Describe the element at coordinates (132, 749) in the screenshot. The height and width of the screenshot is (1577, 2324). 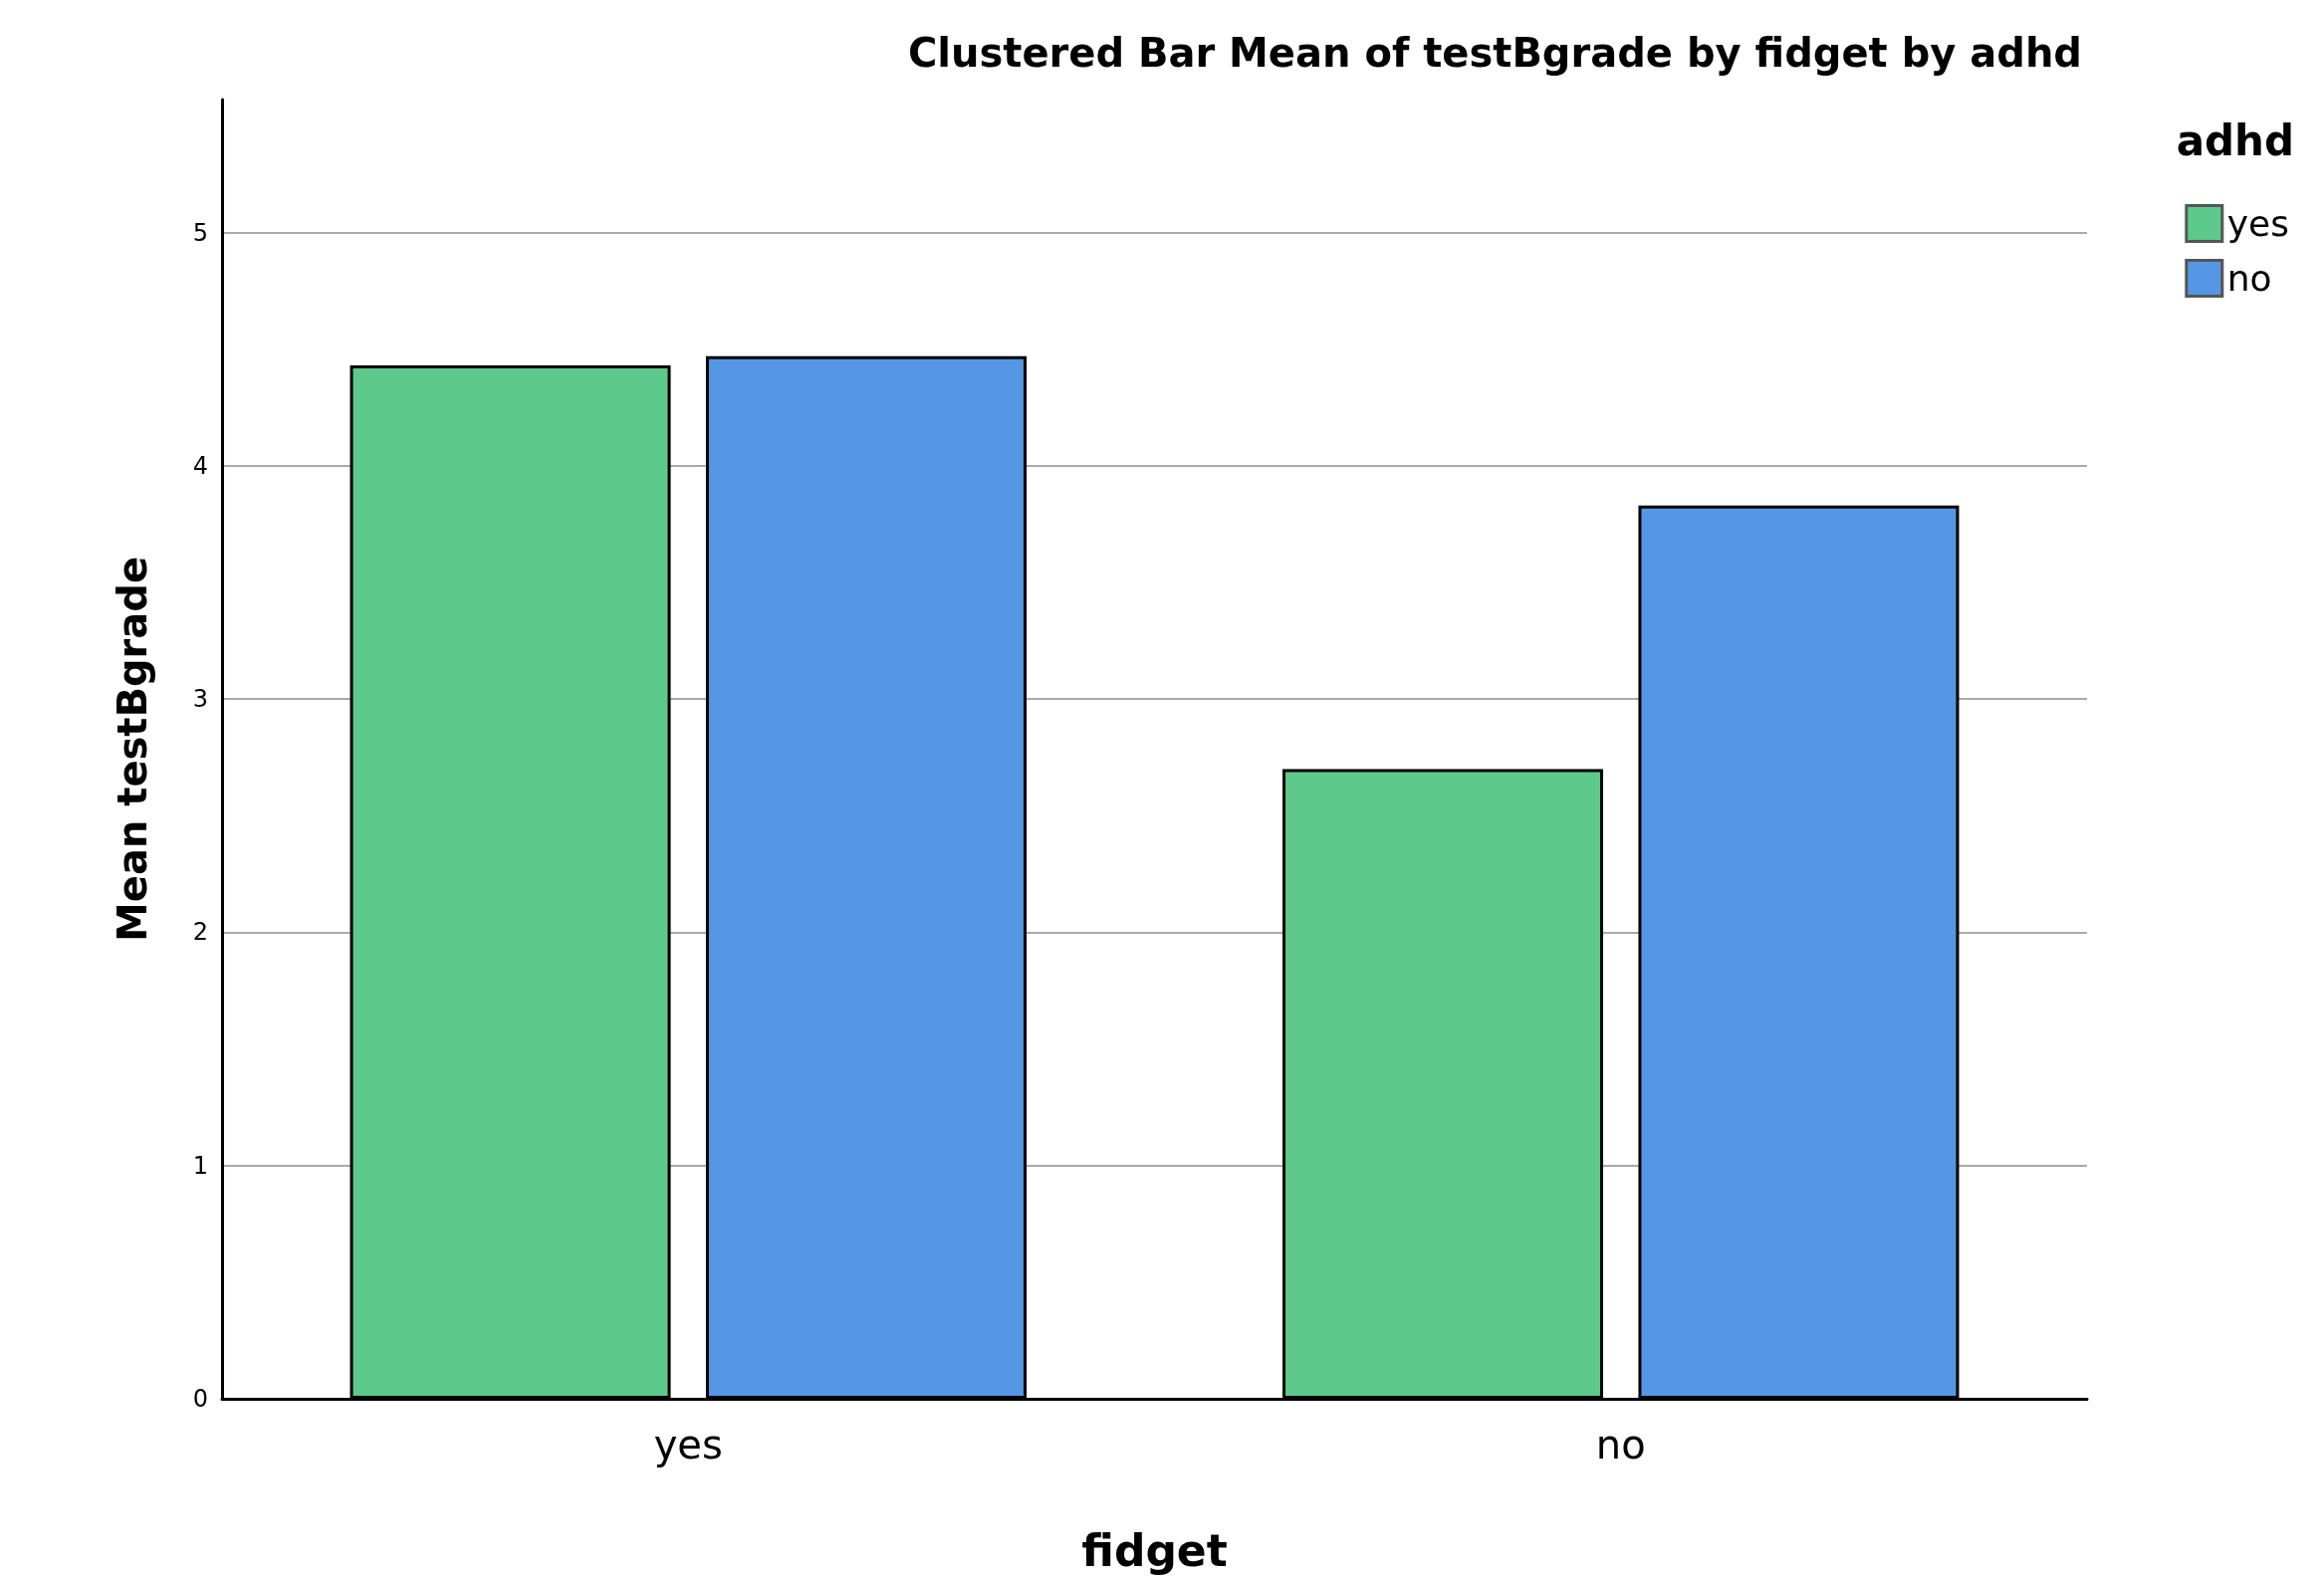
I see `y-axis-title: Mean testBgrade` at that location.